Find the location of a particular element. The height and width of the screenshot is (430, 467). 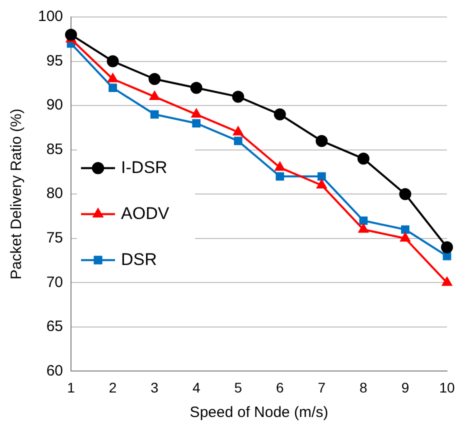

y-tick-label: 90 is located at coordinates (55, 105).